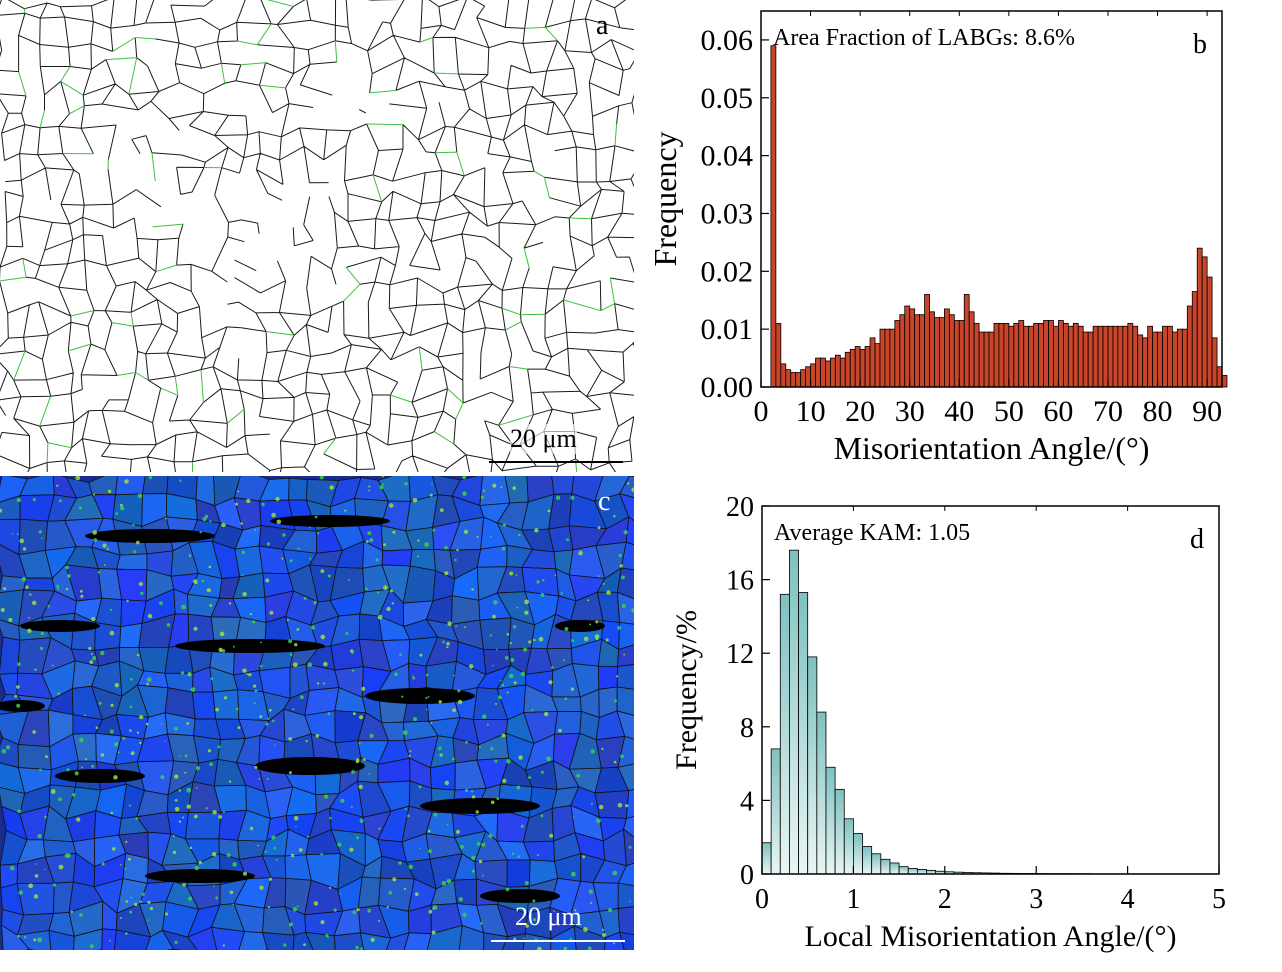  I want to click on x-tick-label: 10, so click(811, 411).